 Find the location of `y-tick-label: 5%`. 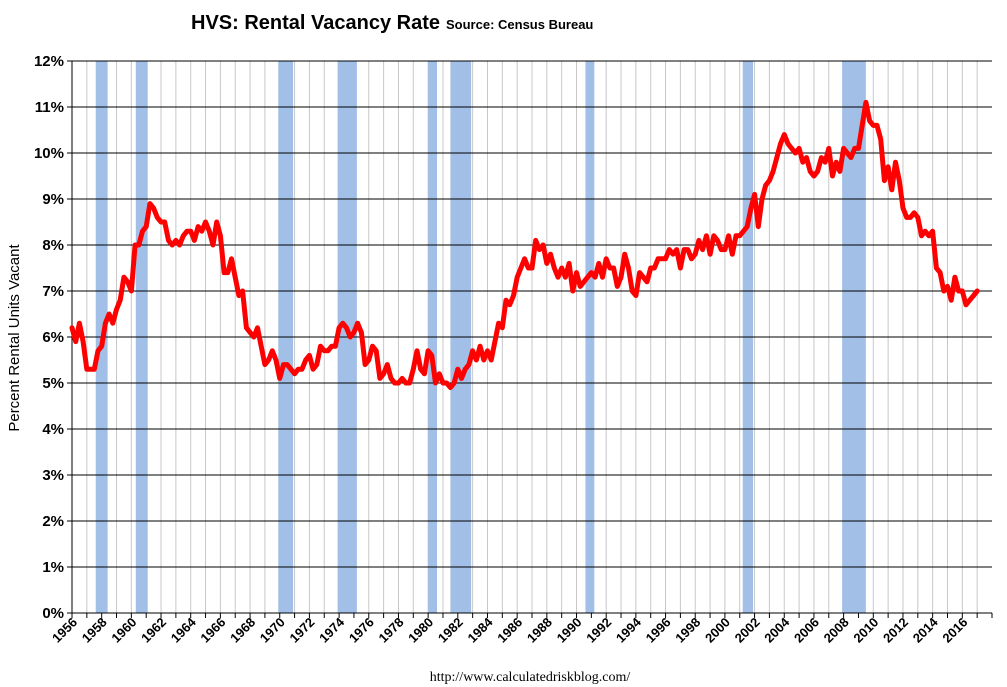

y-tick-label: 5% is located at coordinates (53, 383).